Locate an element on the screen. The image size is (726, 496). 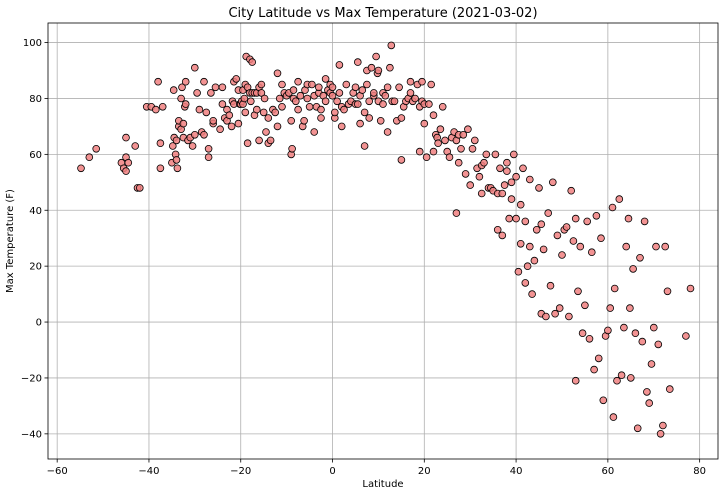
x-tick-label: 60 is located at coordinates (607, 471).